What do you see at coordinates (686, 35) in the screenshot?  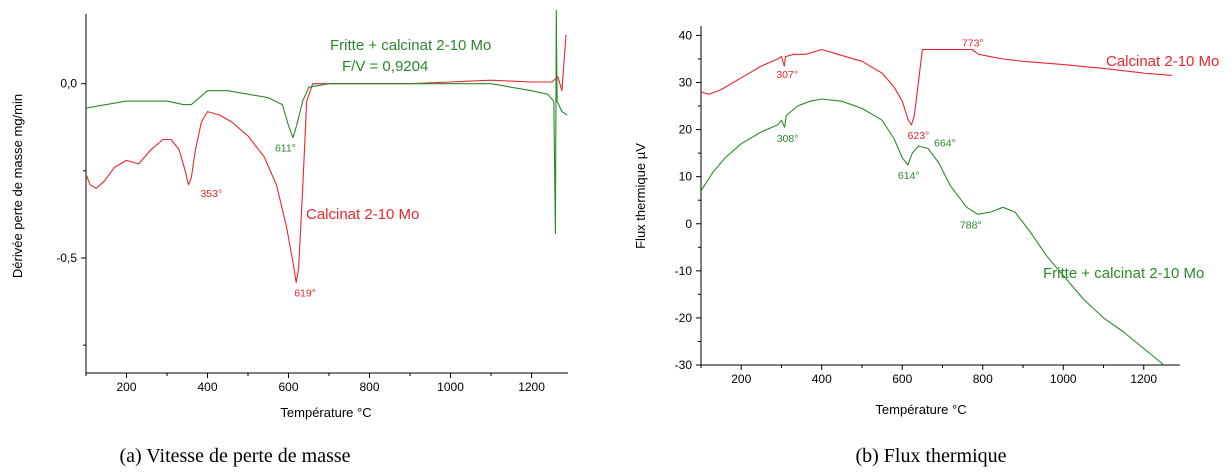 I see `y-tick-label: 40` at bounding box center [686, 35].